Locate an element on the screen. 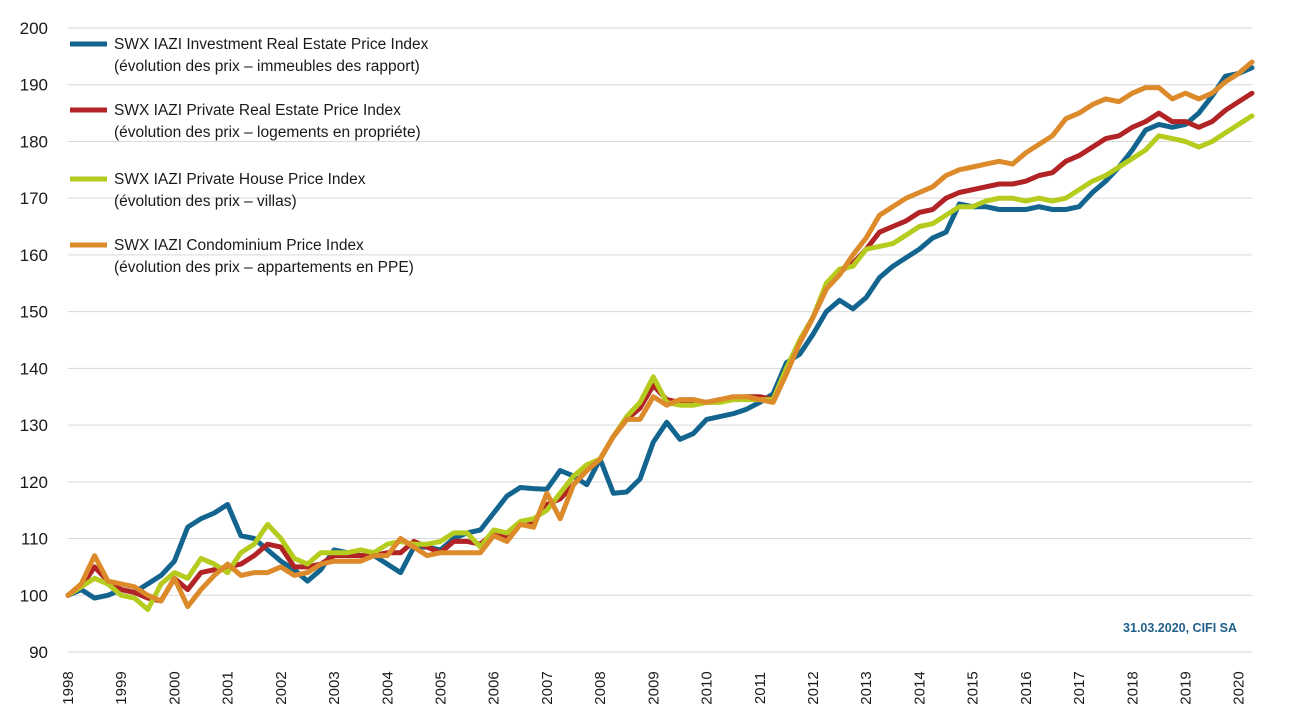 The height and width of the screenshot is (723, 1290). x-tick-label: 2018 is located at coordinates (1132, 687).